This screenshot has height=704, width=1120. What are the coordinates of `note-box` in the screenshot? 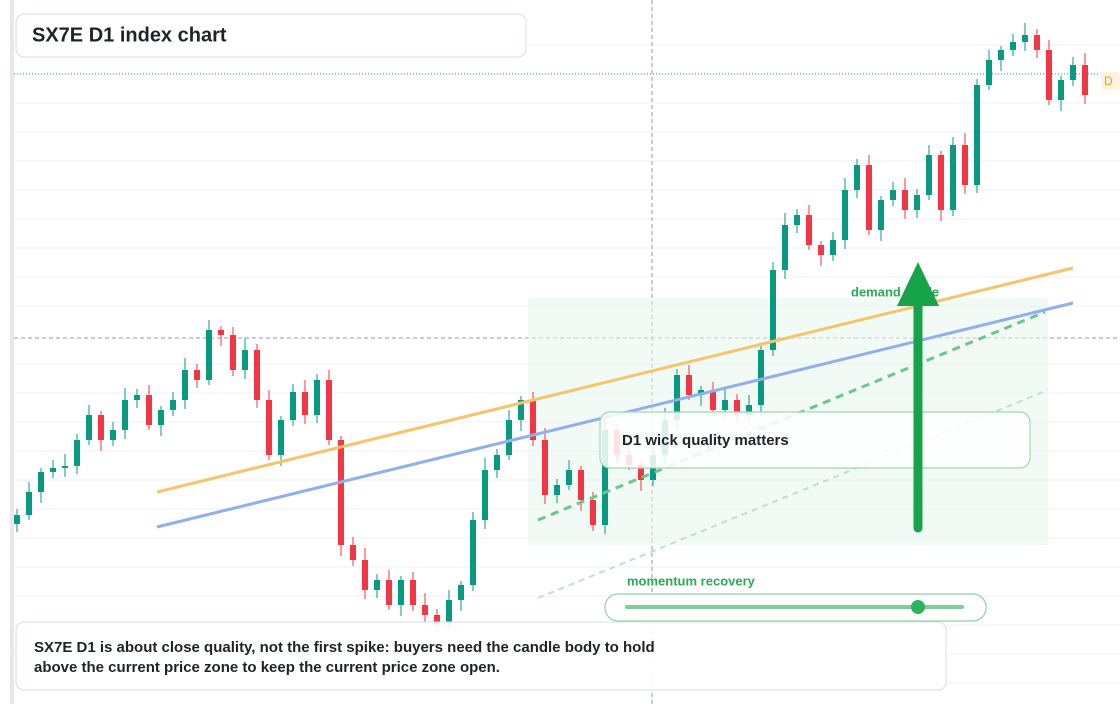 It's located at (481, 656).